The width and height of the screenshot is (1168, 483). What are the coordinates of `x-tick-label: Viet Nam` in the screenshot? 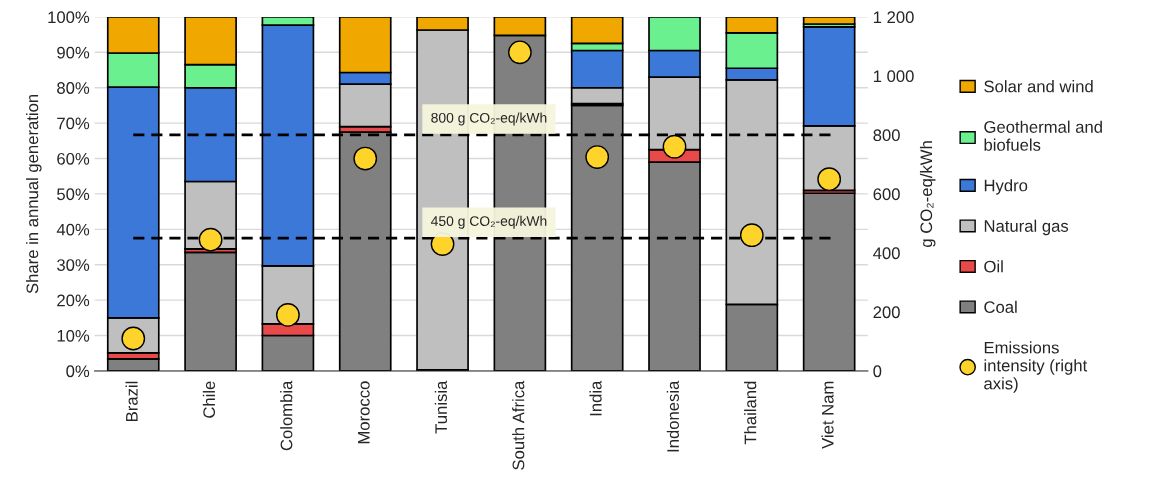 It's located at (827, 415).